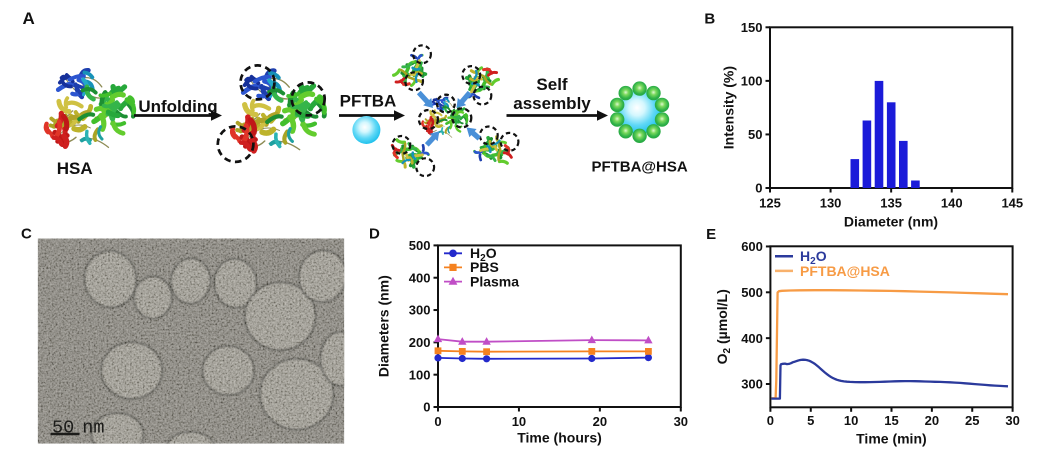 This screenshot has height=456, width=1043. Describe the element at coordinates (972, 420) in the screenshot. I see `svg-text: 25` at that location.